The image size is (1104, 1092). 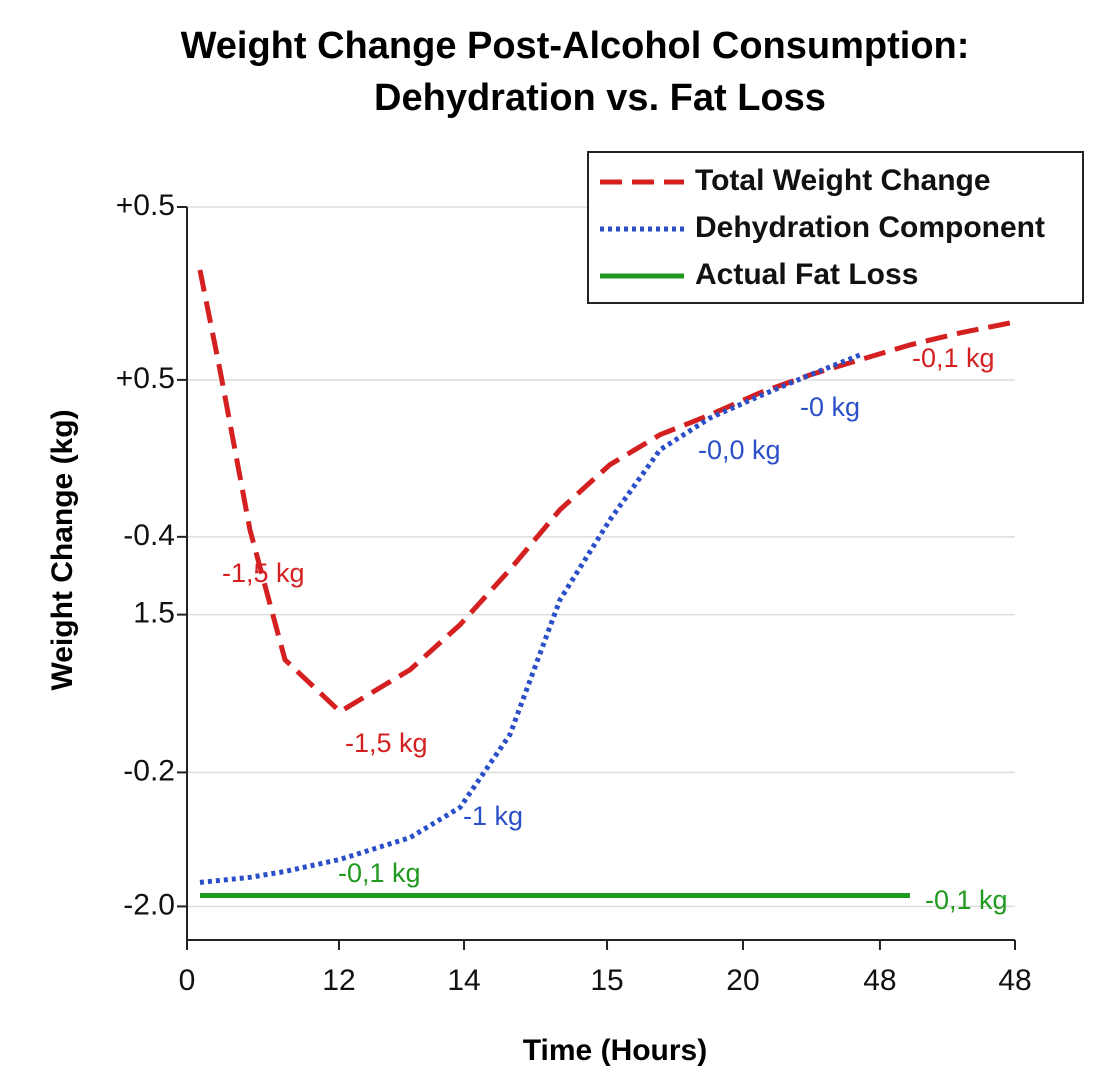 I want to click on y-tick-label: -0.2, so click(x=149, y=770).